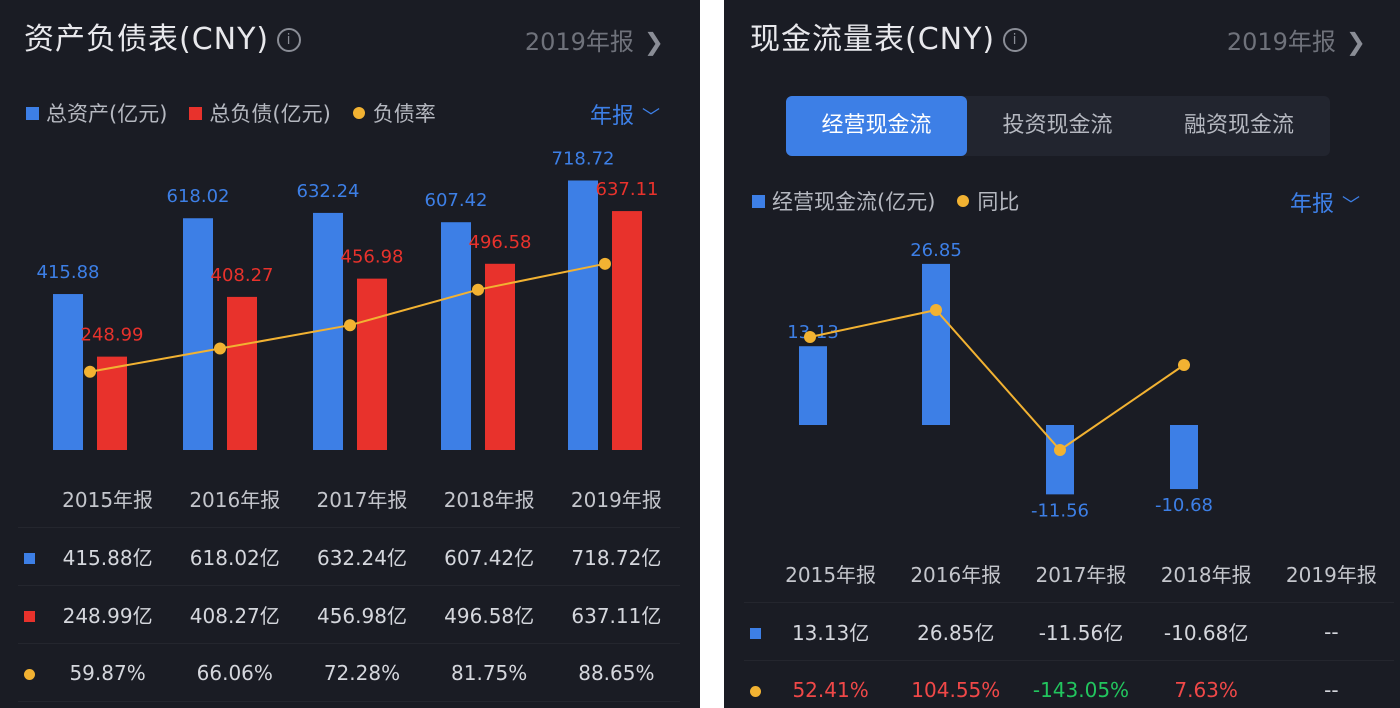  I want to click on table-cell: -11.56亿, so click(1081, 631).